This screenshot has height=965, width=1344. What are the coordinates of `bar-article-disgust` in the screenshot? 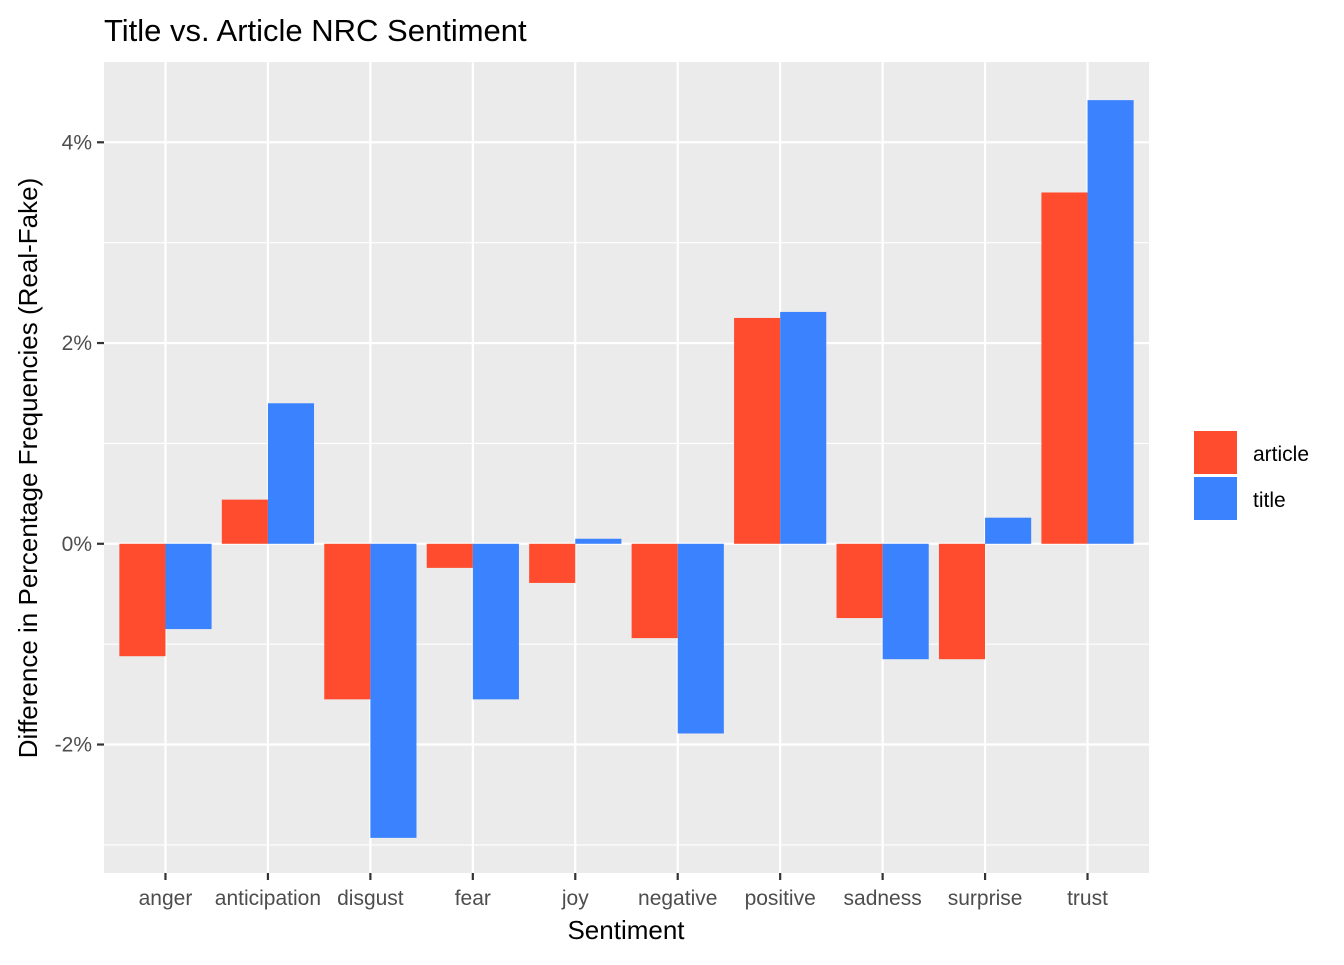 It's located at (347, 621).